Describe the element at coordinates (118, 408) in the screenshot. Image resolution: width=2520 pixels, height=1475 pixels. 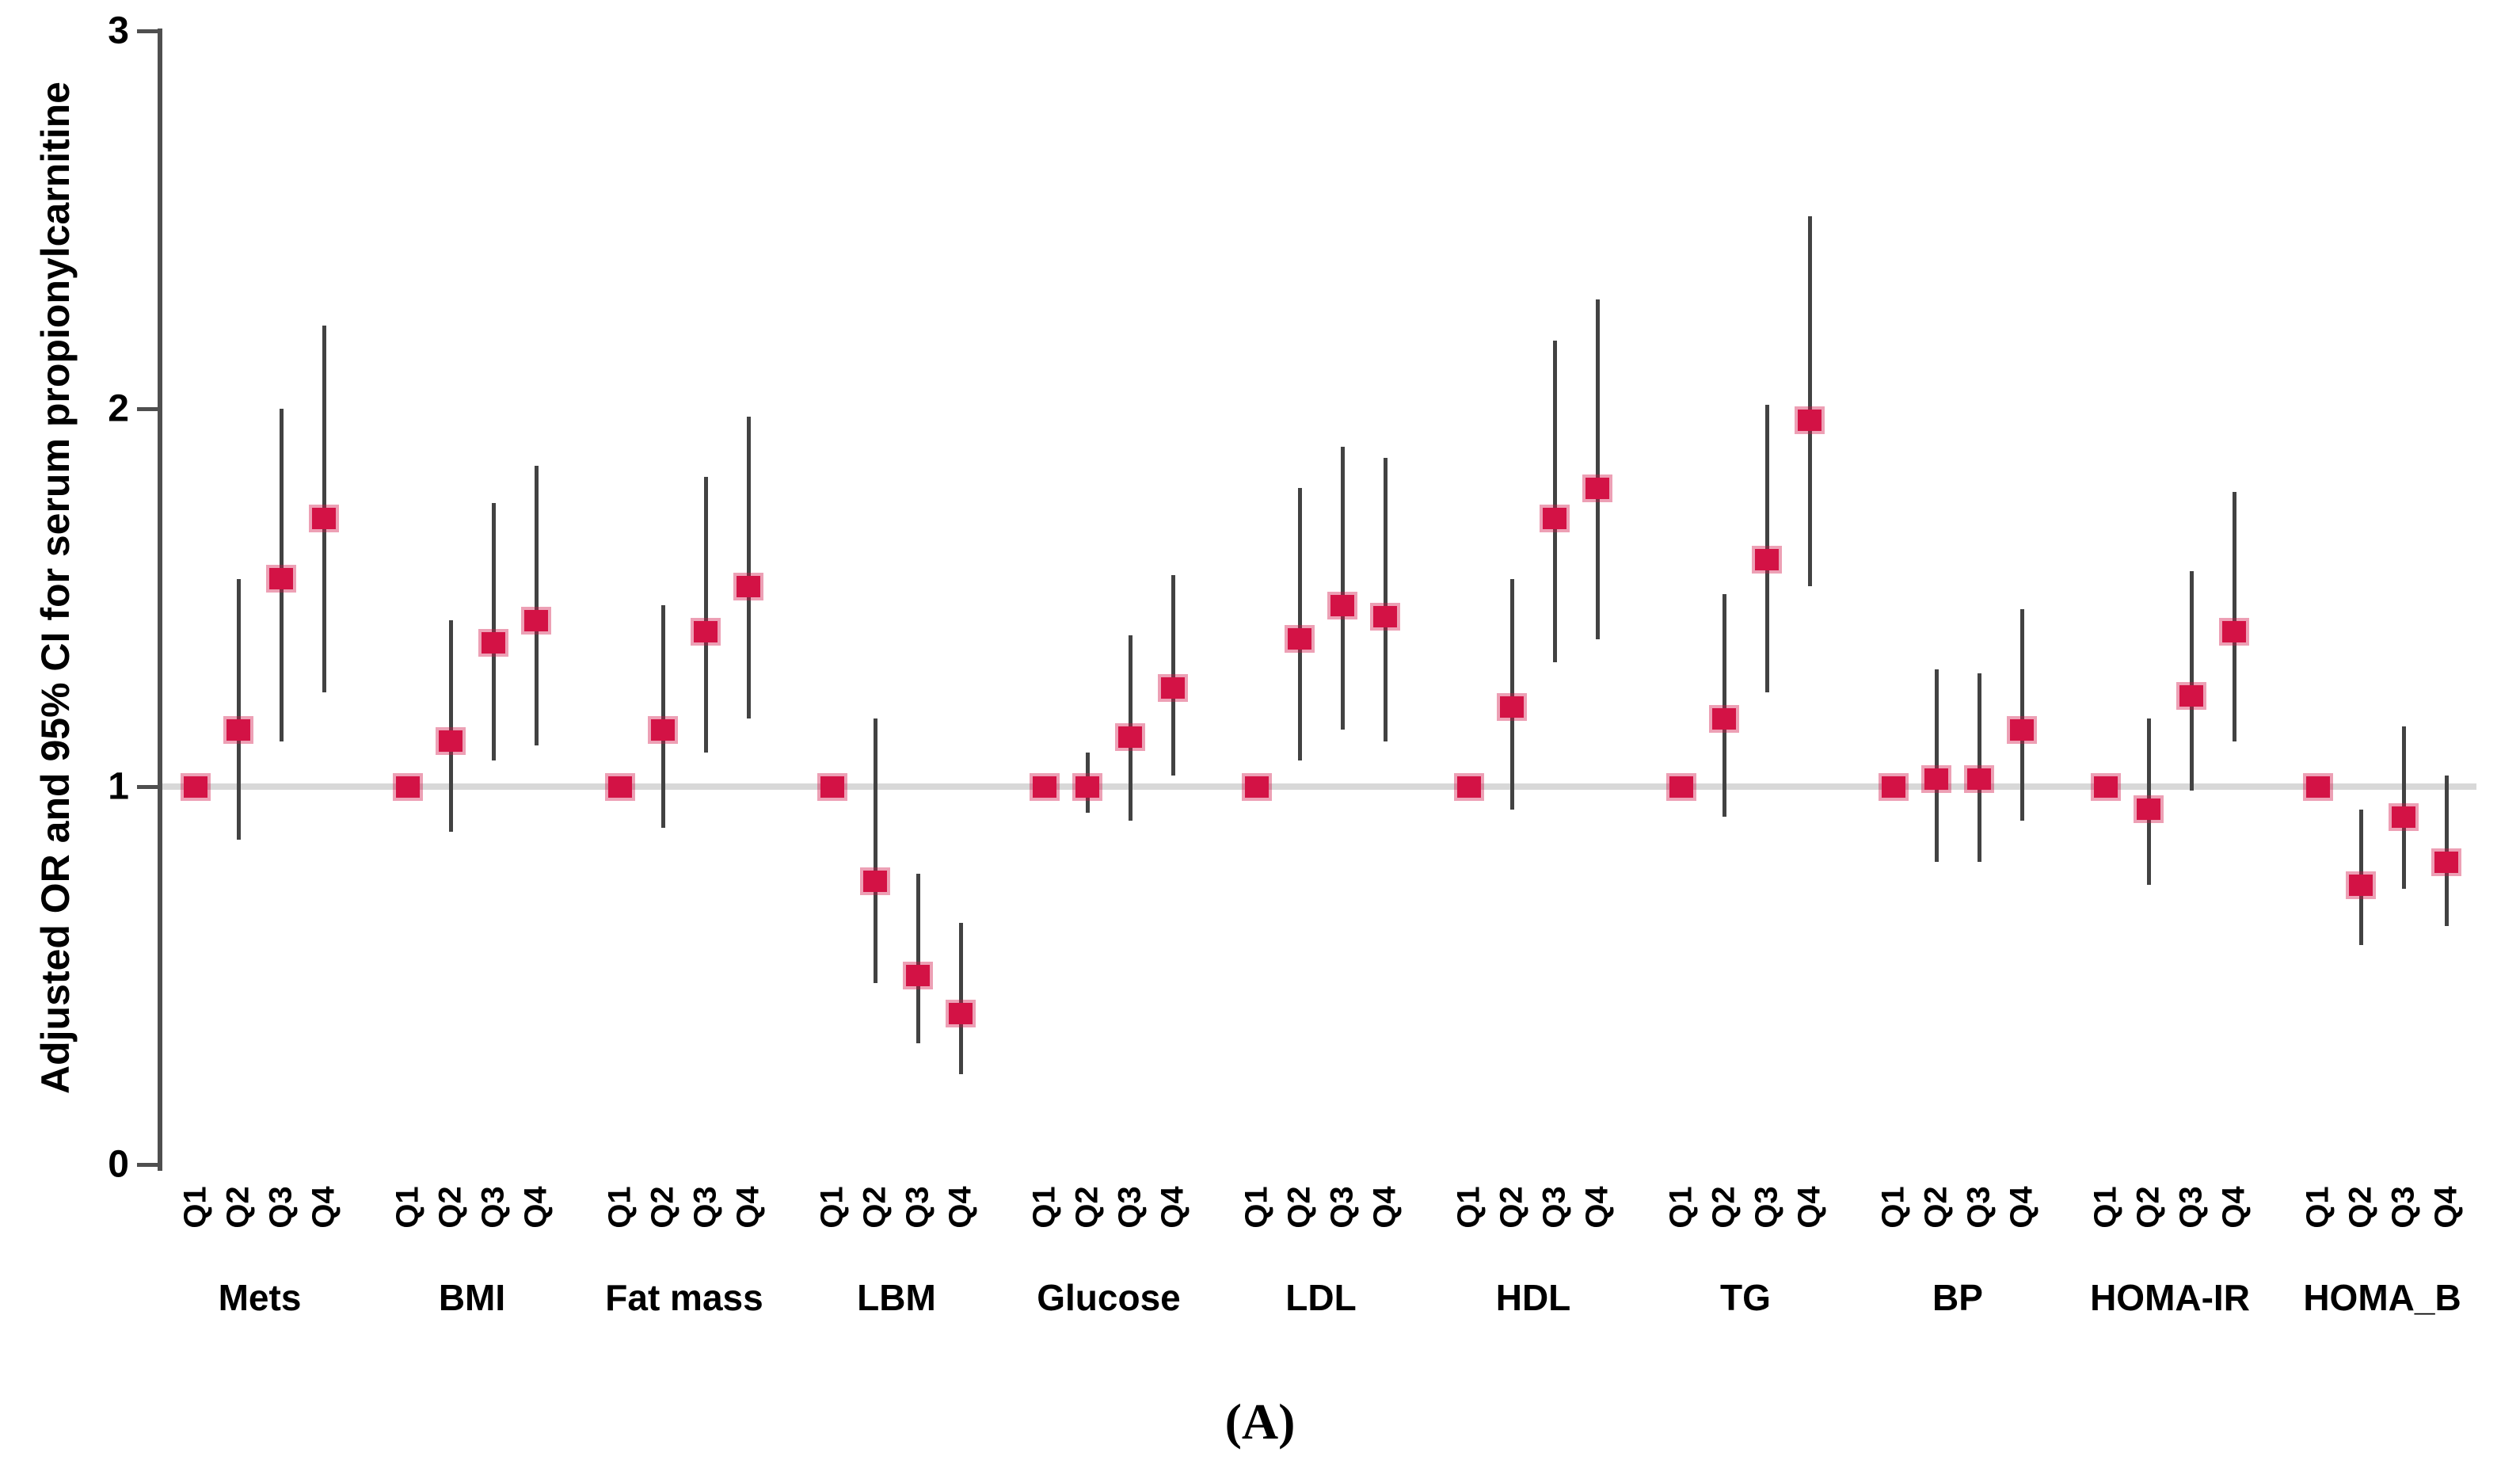
I see `y-tick-label-2: 2` at that location.